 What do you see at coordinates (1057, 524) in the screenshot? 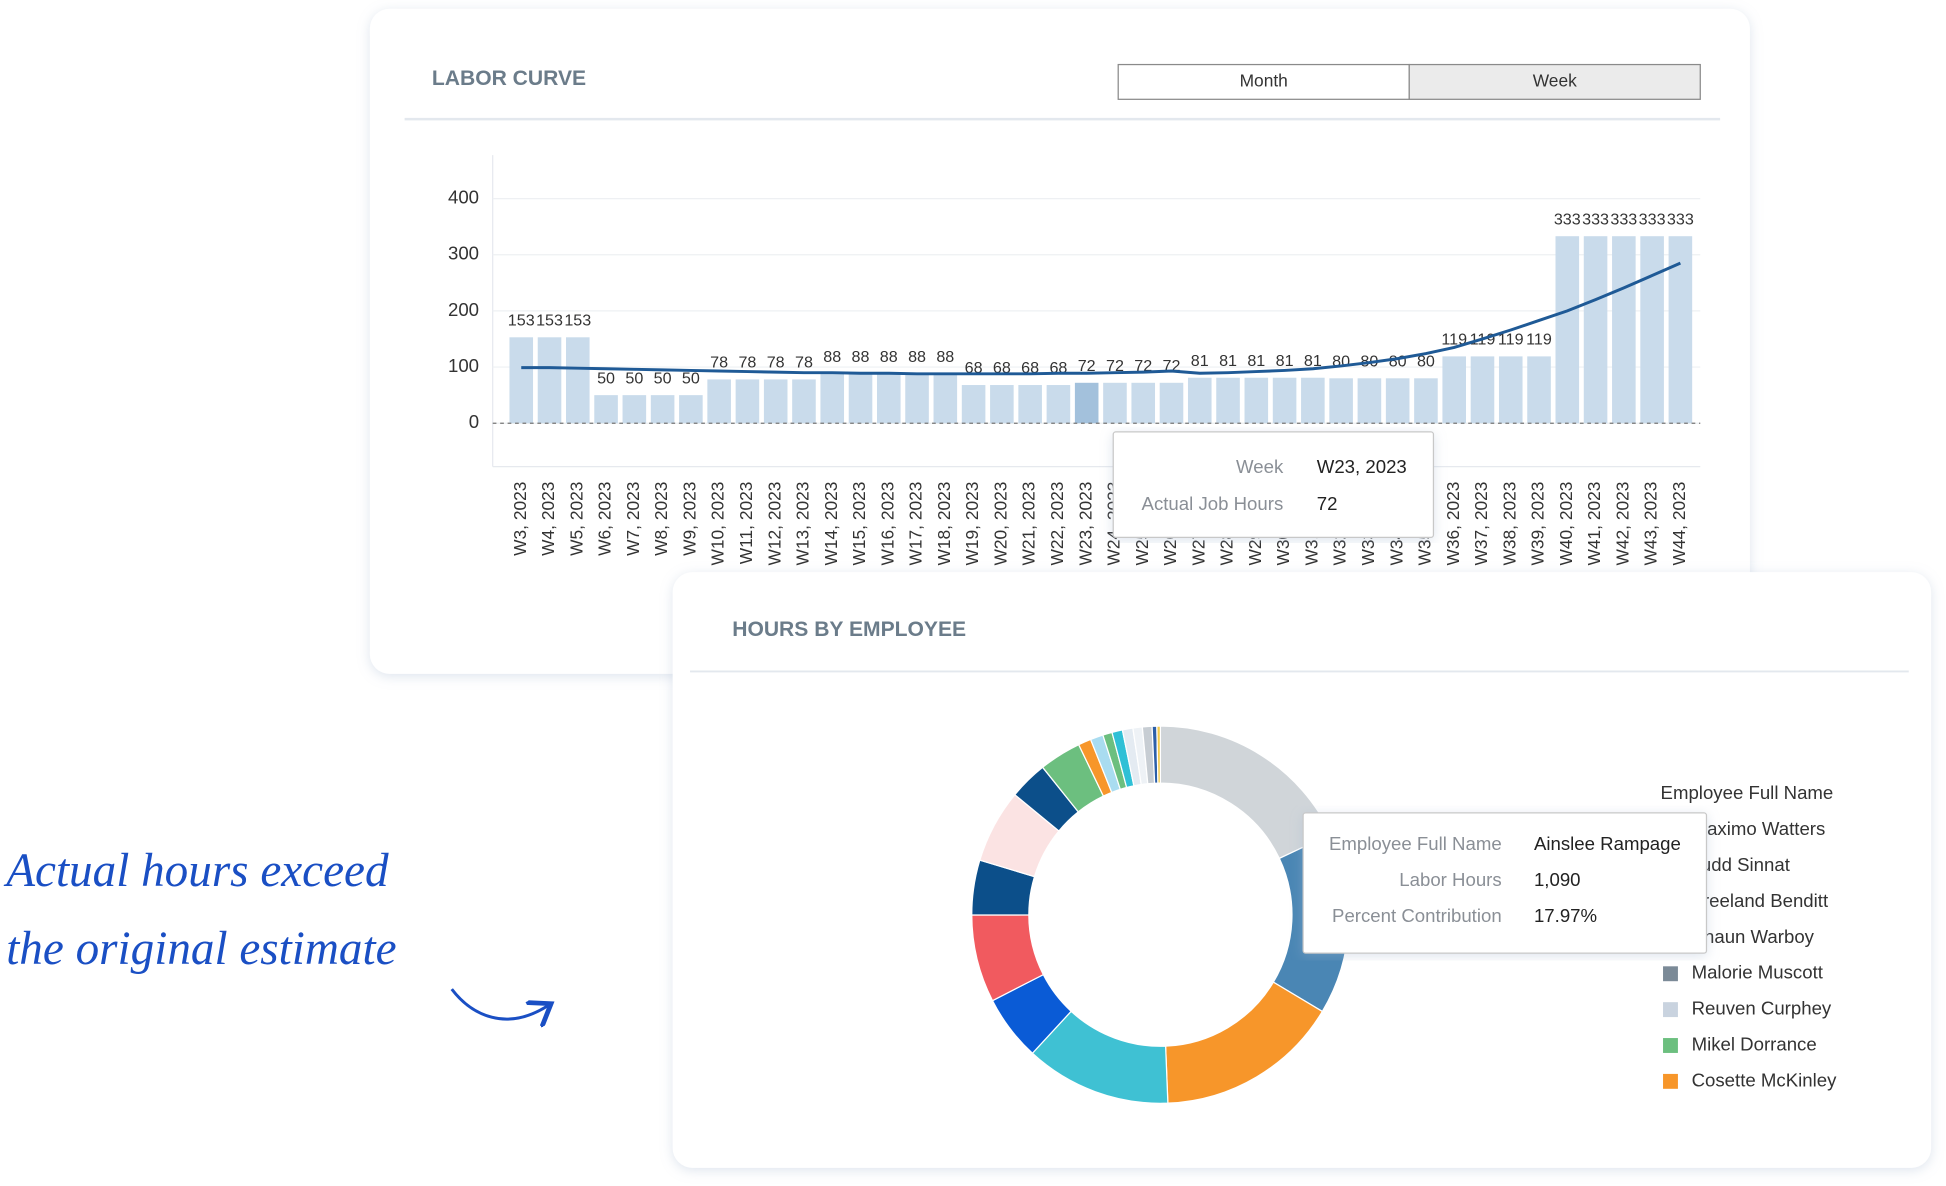
I see `x-tick-label: W22, 2023` at bounding box center [1057, 524].